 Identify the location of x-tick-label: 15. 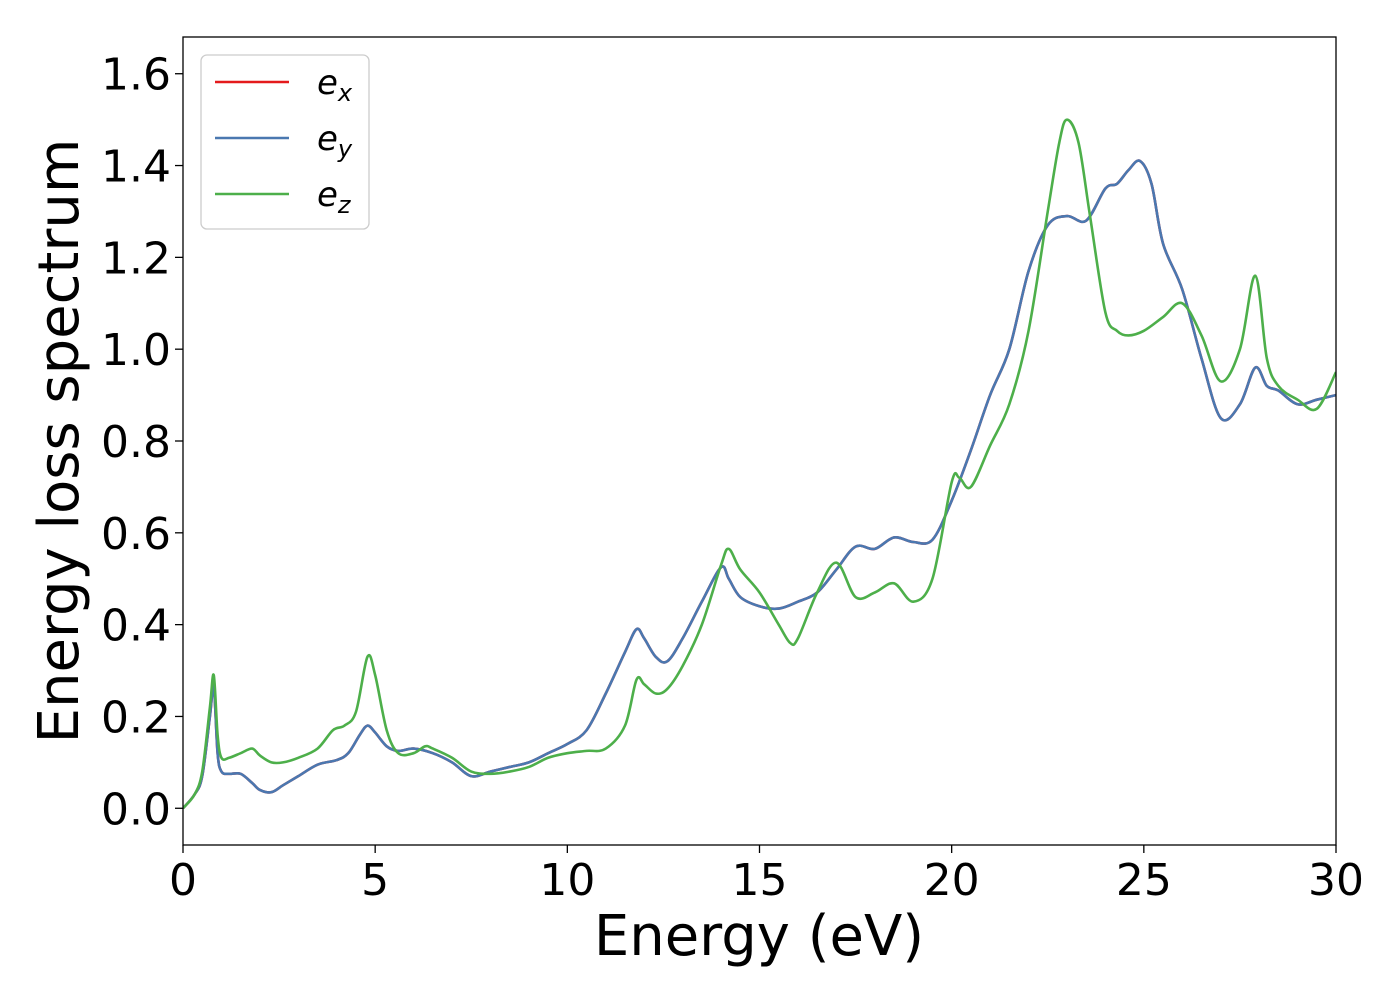
(760, 880).